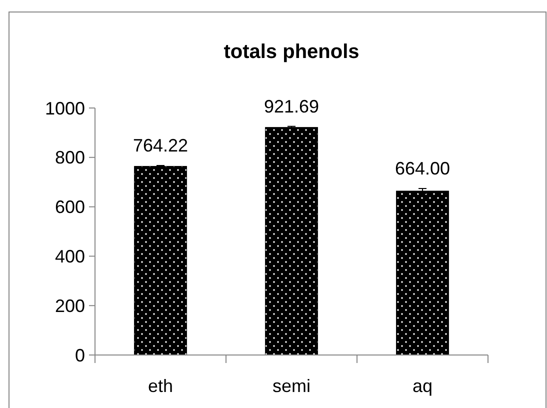 Image resolution: width=547 pixels, height=408 pixels. What do you see at coordinates (69, 306) in the screenshot?
I see `y-tick-label: 200` at bounding box center [69, 306].